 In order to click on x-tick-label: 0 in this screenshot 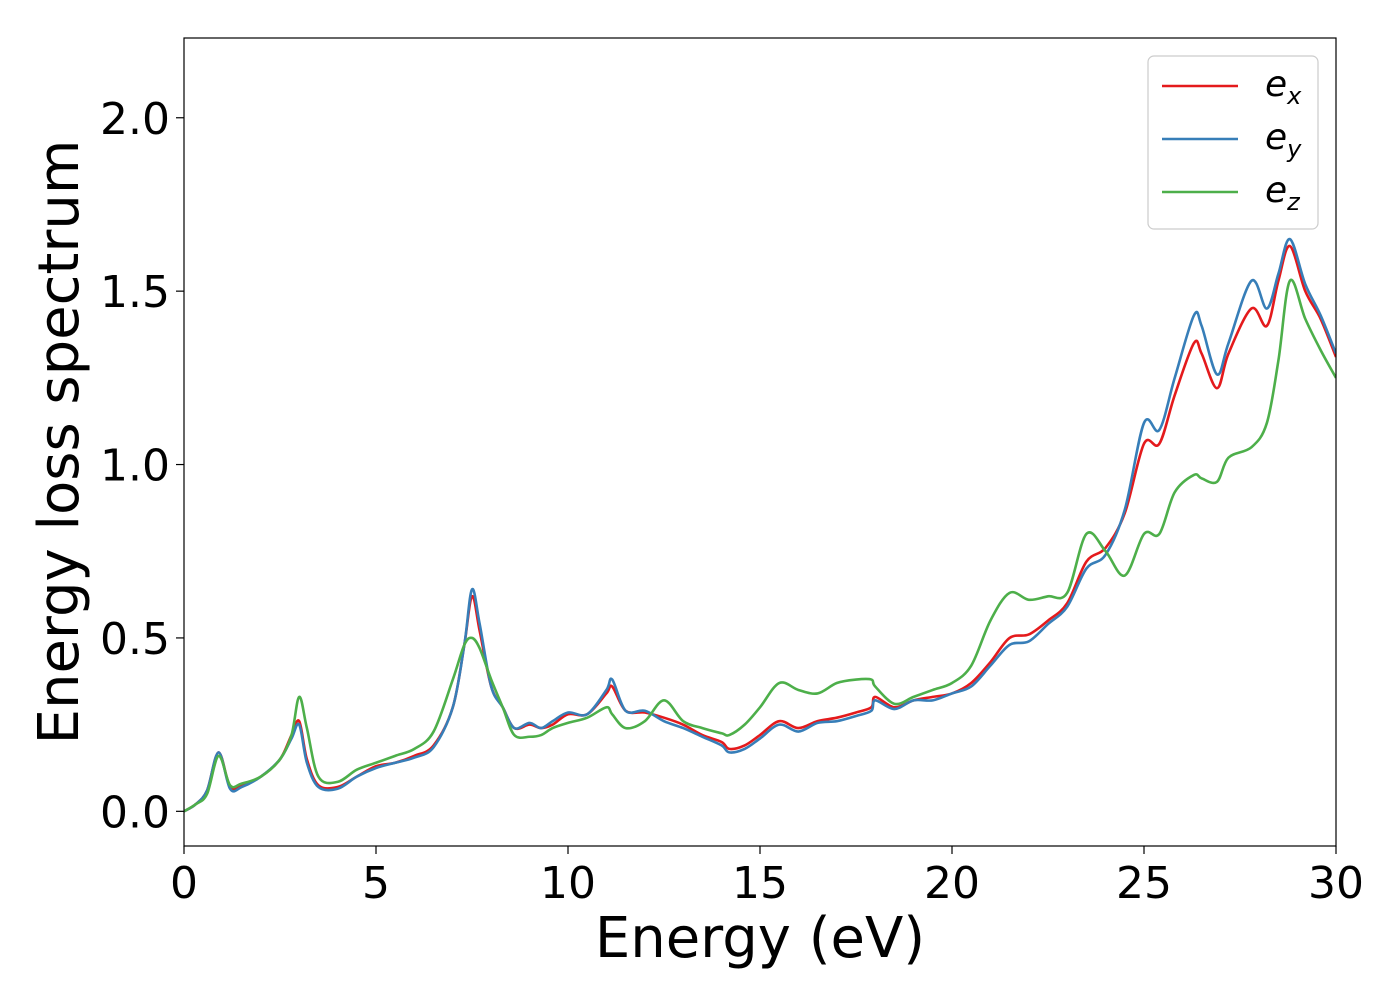, I will do `click(184, 883)`.